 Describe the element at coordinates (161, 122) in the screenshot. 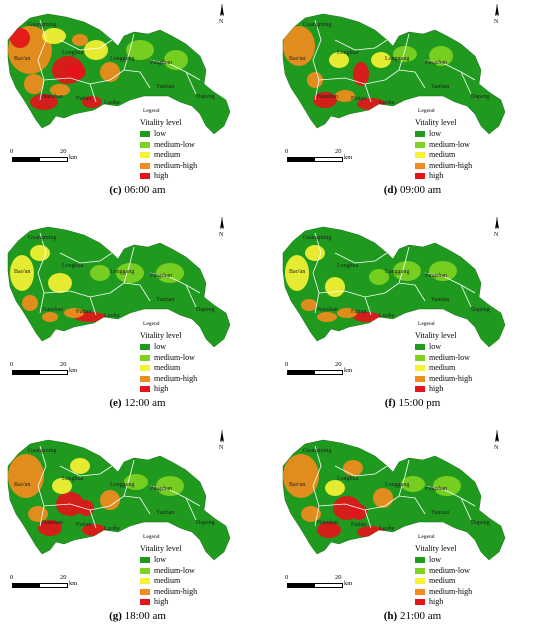

I see `legend-subtitle: Vitality level` at that location.